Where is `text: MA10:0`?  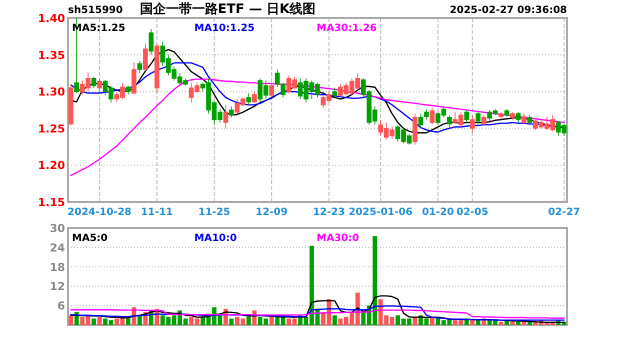
text: MA10:0 is located at coordinates (215, 238).